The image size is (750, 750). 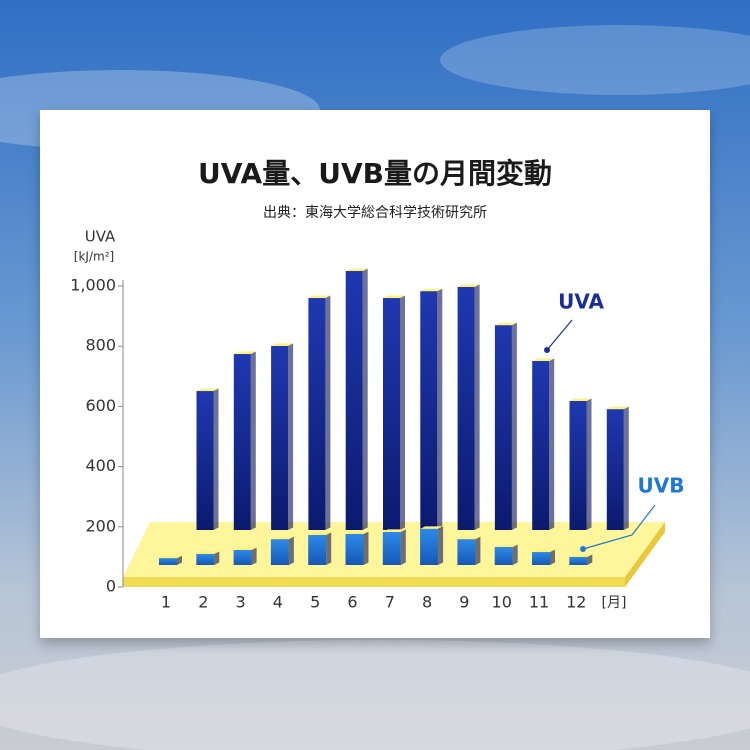 I want to click on y-axis-label: UVA, so click(x=100, y=237).